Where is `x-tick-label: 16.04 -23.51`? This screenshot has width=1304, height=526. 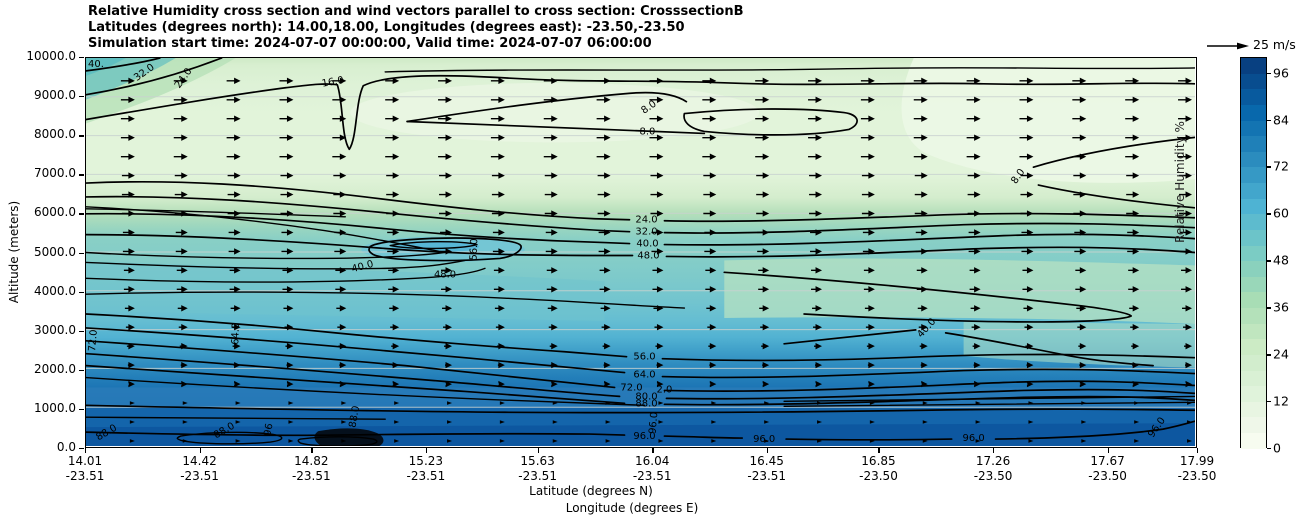 x-tick-label: 16.04 -23.51 is located at coordinates (652, 469).